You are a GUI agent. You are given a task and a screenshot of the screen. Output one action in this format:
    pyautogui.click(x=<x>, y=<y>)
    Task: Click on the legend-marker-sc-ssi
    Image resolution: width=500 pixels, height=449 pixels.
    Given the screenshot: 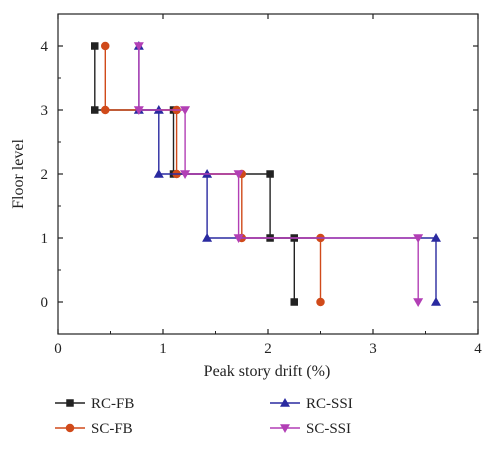 What is the action you would take?
    pyautogui.click(x=285, y=428)
    